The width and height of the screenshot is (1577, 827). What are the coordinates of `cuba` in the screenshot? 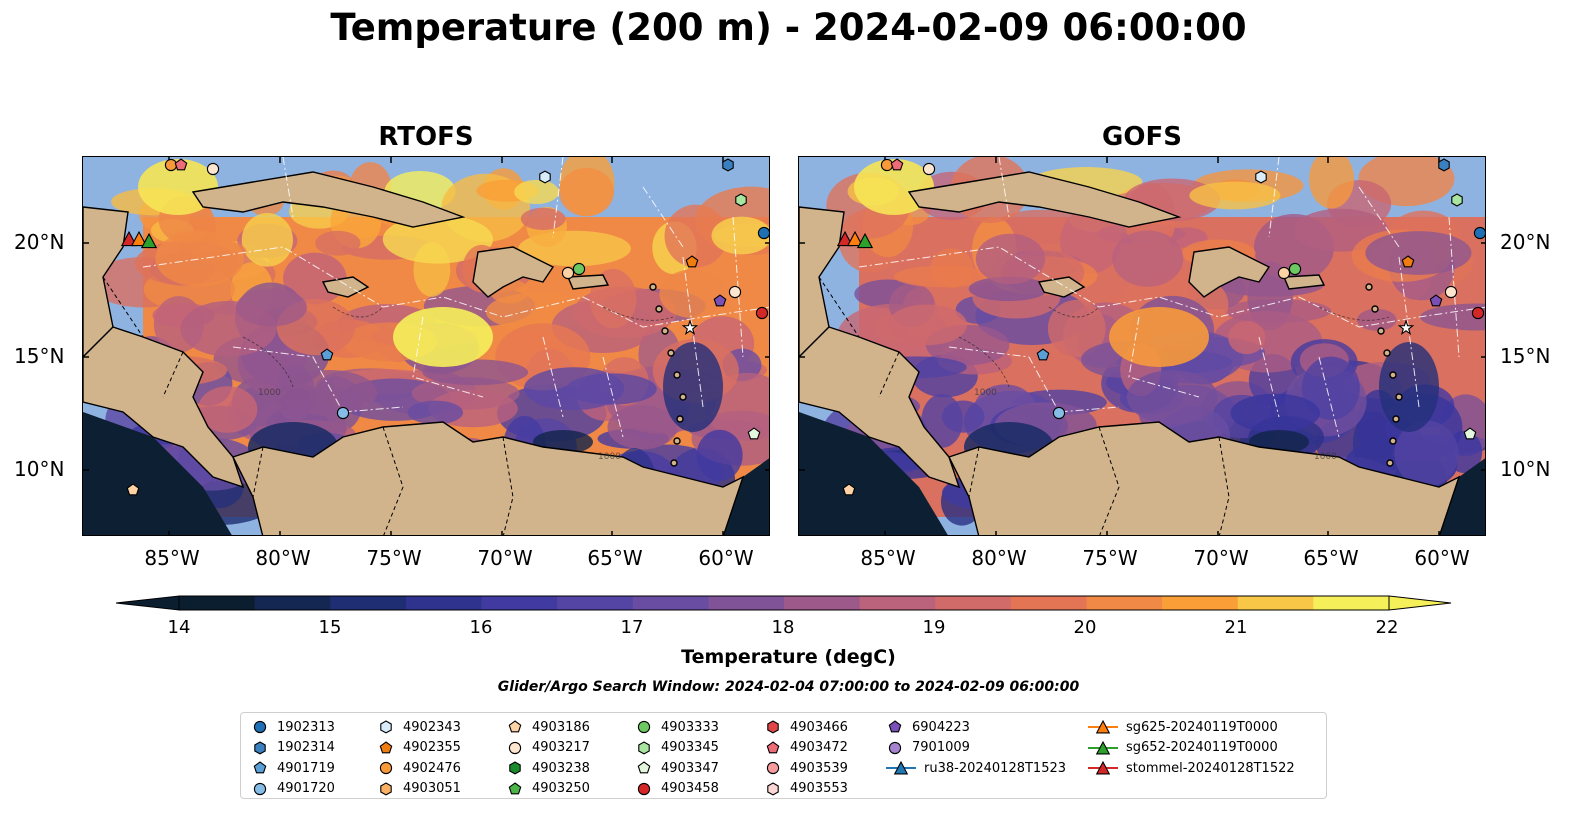 It's located at (1044, 199).